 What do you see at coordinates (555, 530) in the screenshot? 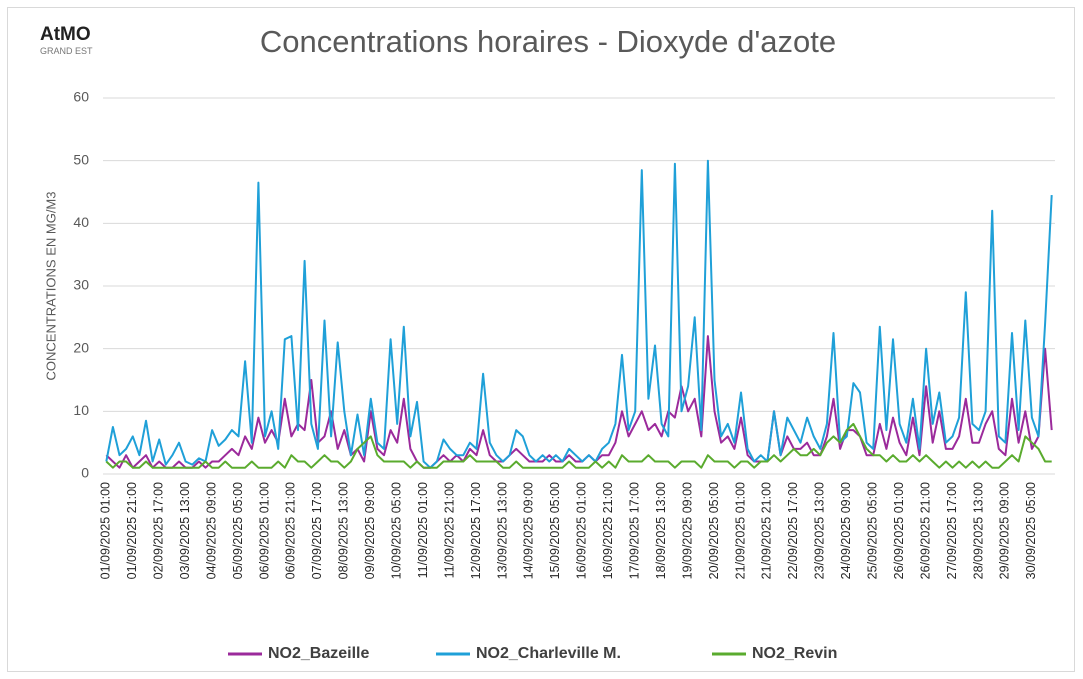
I see `x-tick-label: 15/09/2025 05:00` at bounding box center [555, 530].